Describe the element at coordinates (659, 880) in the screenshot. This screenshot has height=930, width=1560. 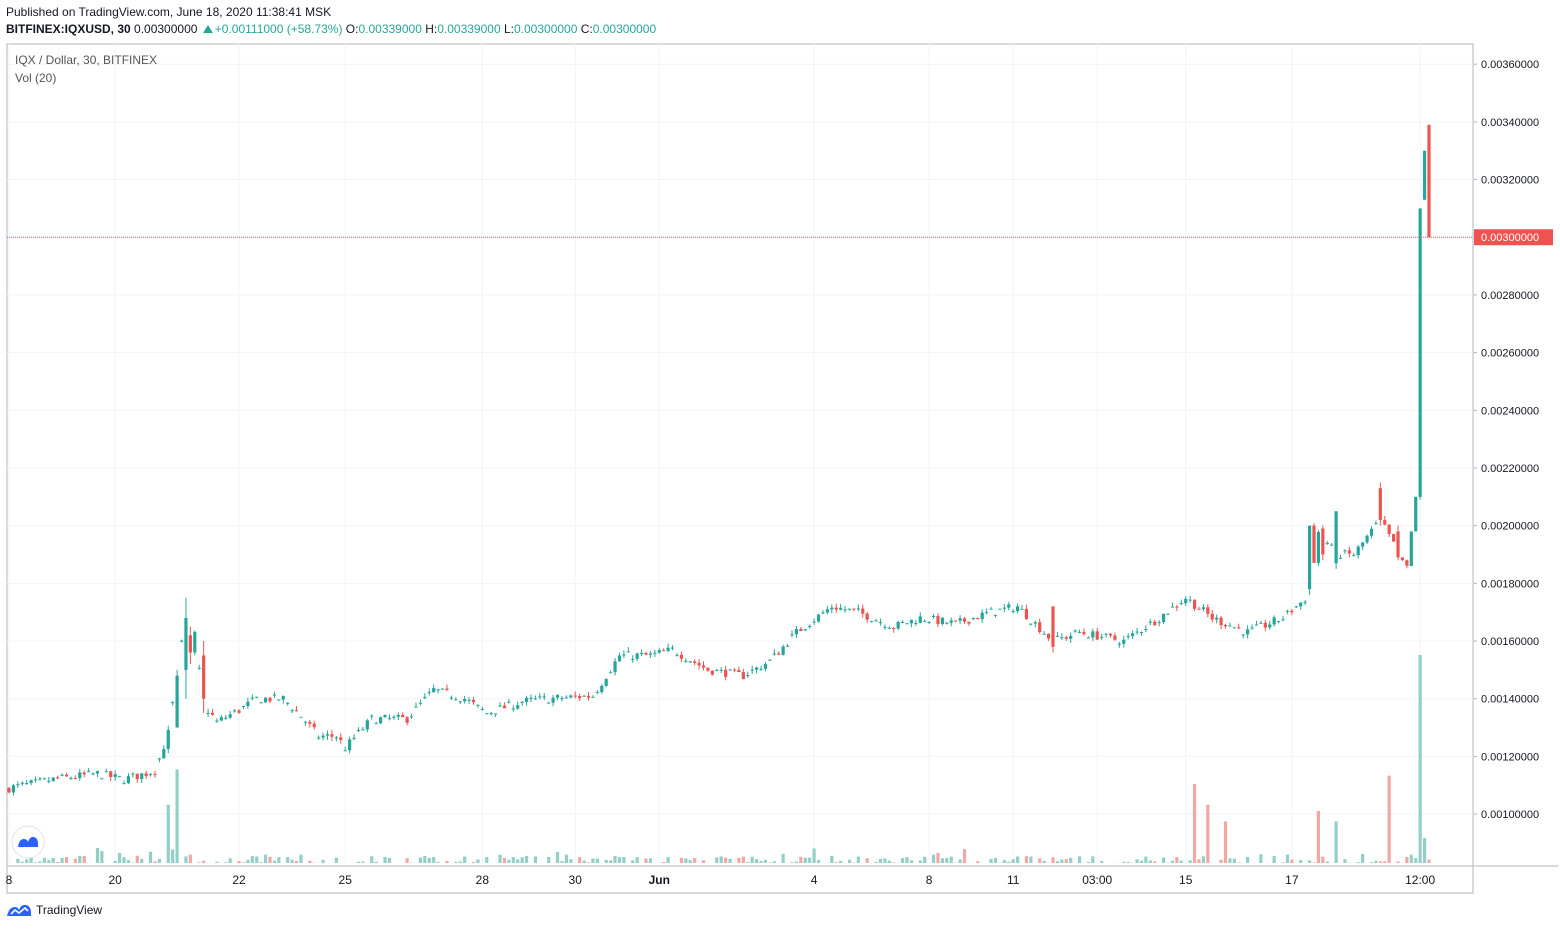
I see `x-tick-label: Jun` at that location.